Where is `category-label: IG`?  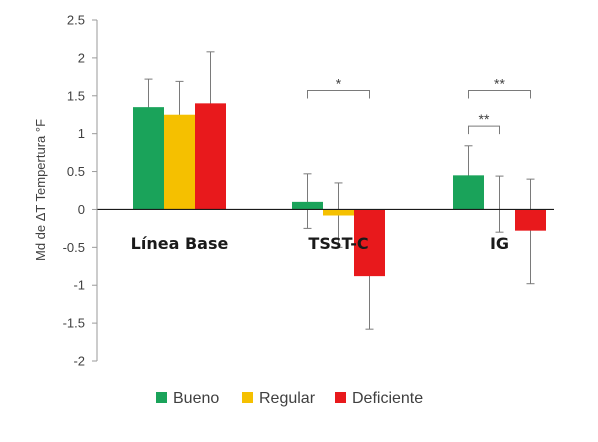
category-label: IG is located at coordinates (499, 243).